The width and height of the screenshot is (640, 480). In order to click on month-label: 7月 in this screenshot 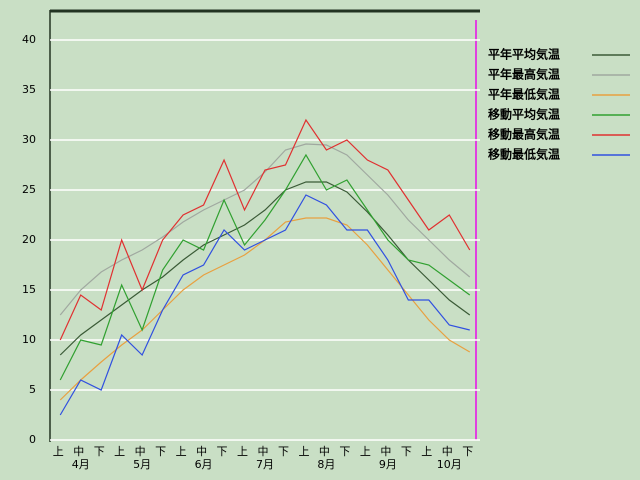, I will do `click(265, 464)`.